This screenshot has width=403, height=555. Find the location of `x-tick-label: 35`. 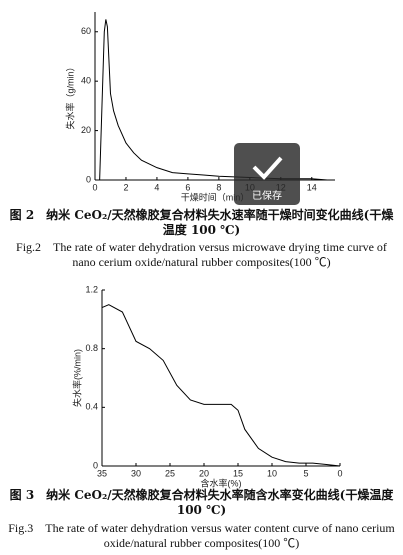

x-tick-label: 35 is located at coordinates (102, 473).